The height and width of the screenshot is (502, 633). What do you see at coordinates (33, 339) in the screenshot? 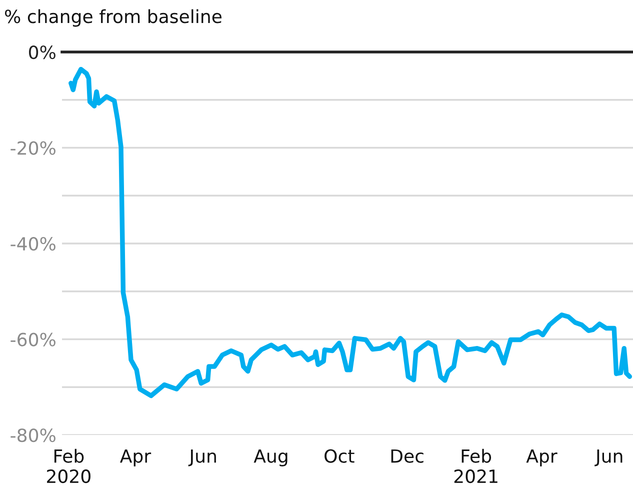
I see `y-tick-label: -60%` at bounding box center [33, 339].